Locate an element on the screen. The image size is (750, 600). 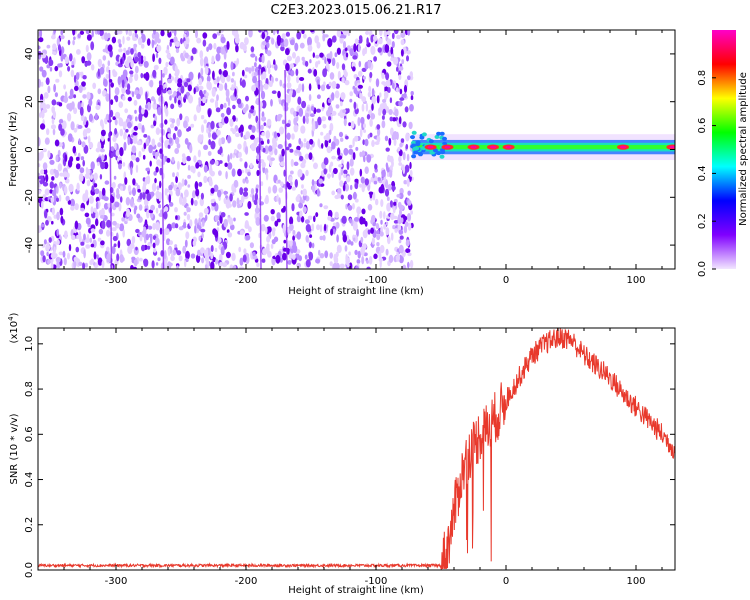
band-peak-core is located at coordinates (623, 147).